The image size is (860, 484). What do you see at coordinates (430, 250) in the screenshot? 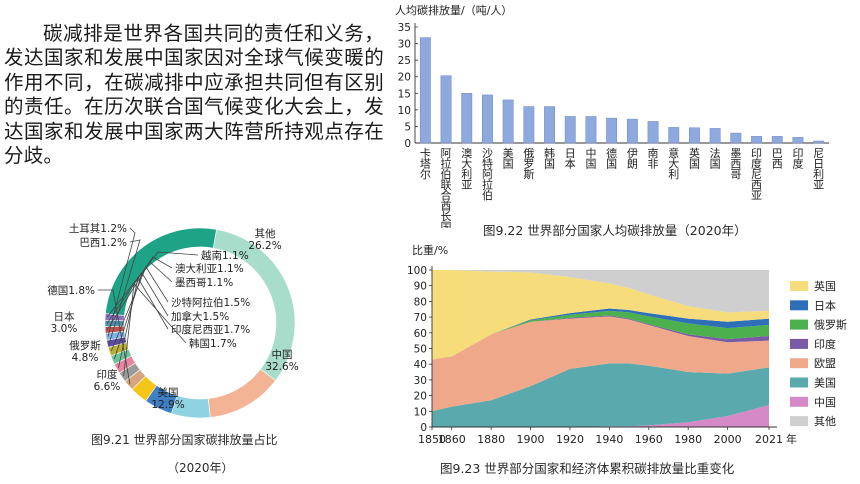
I see `area-ylabel: 比重/%` at bounding box center [430, 250].